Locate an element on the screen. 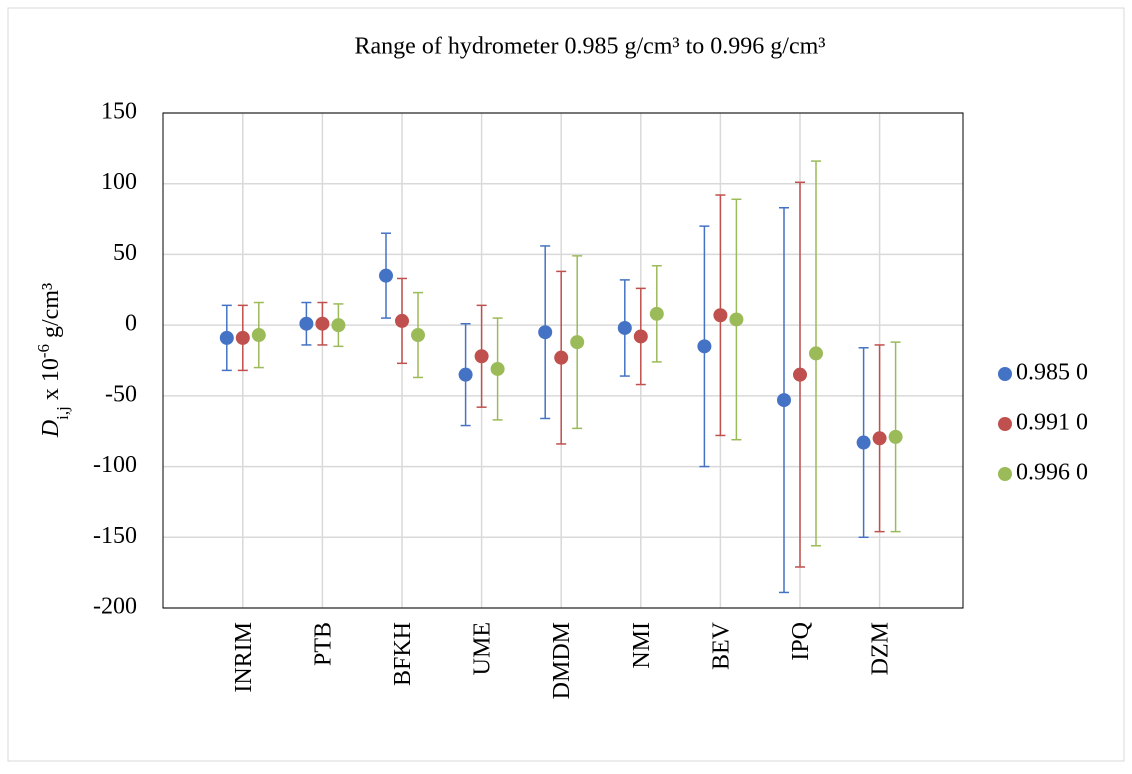  y-tick-label: -100 is located at coordinates (115, 465).